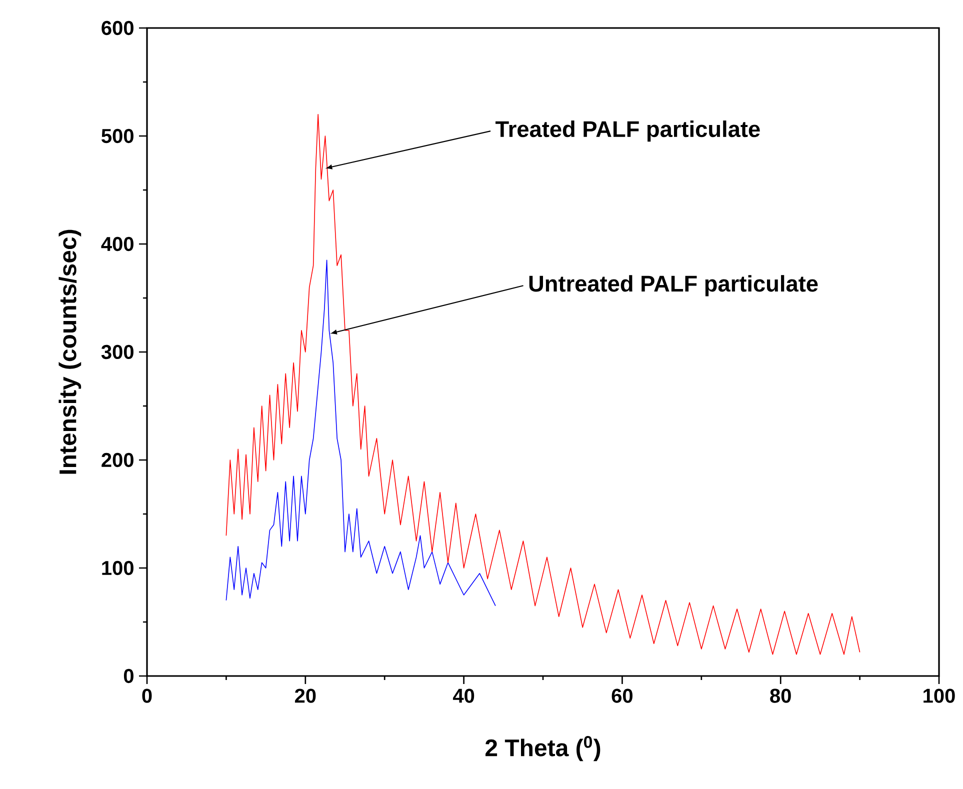 The height and width of the screenshot is (789, 963). What do you see at coordinates (118, 136) in the screenshot?
I see `y-tick-label: 500` at bounding box center [118, 136].